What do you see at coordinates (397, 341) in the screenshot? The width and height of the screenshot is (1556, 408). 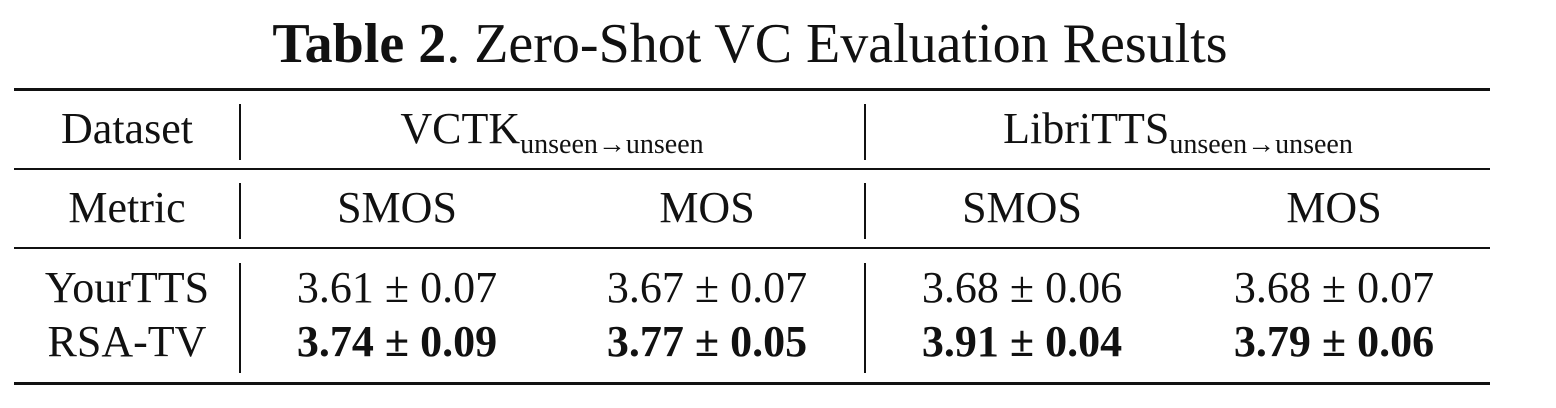 I see `table-cell-best: 3.74 ± 0.09` at bounding box center [397, 341].